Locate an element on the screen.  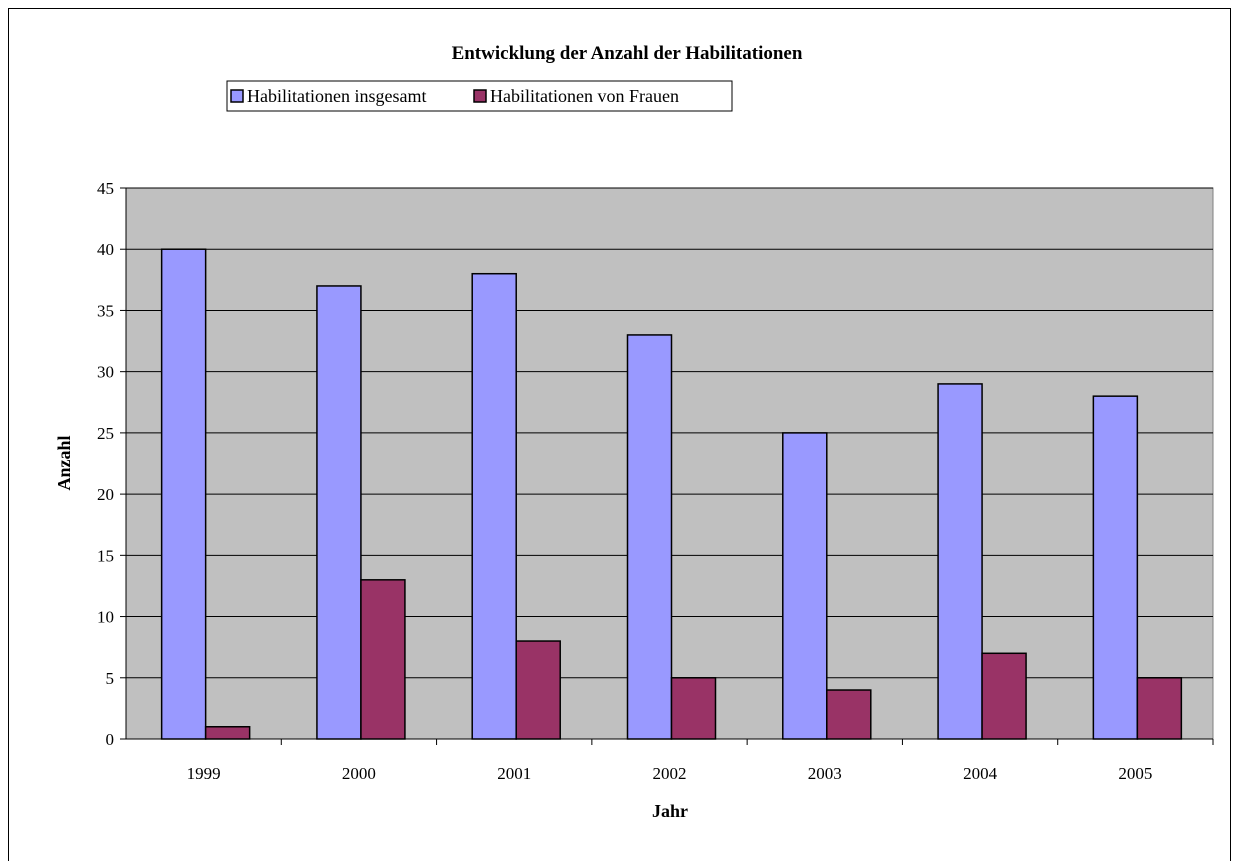
bar-insgesamt-2004 is located at coordinates (960, 561).